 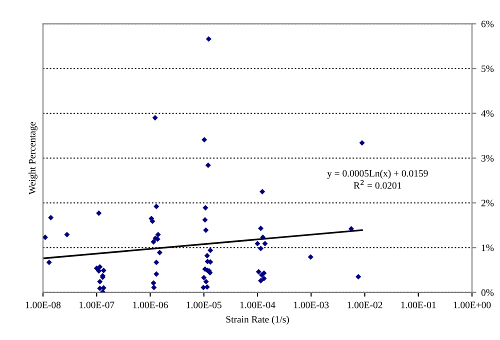 What do you see at coordinates (97, 305) in the screenshot?
I see `x-tick-label: 1.00E-07` at bounding box center [97, 305].